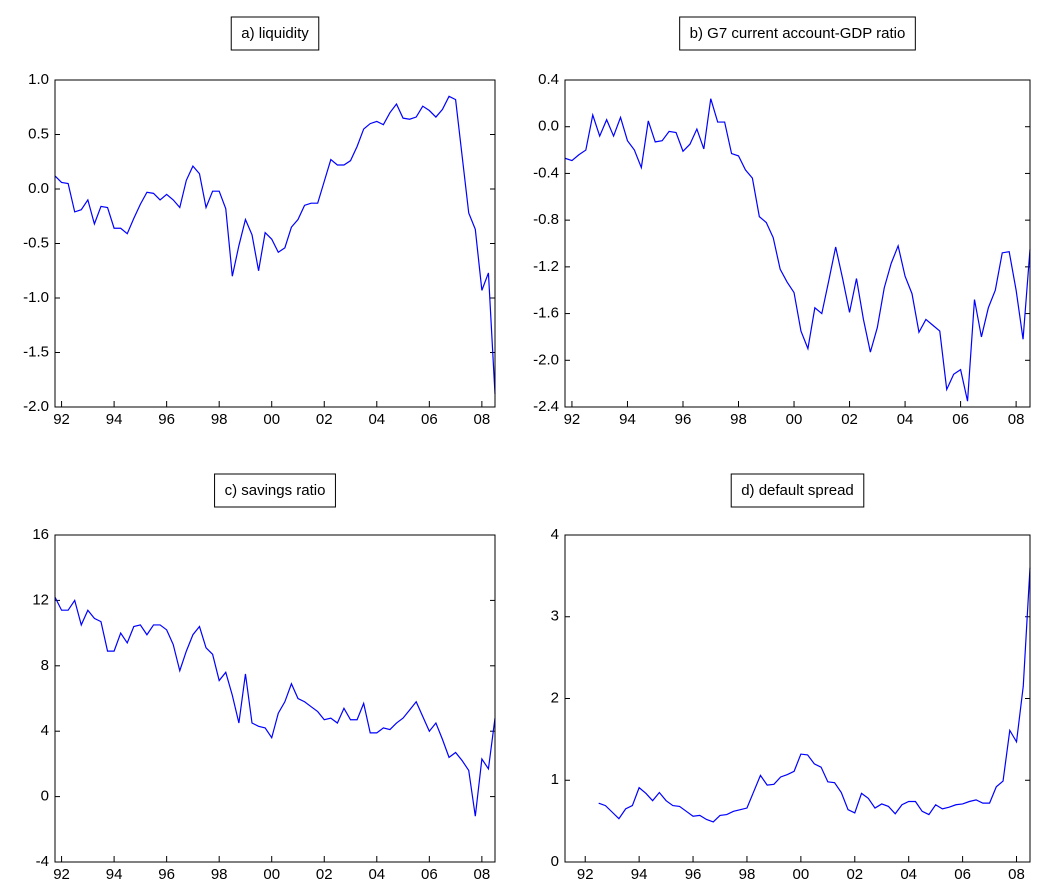 This screenshot has width=1038, height=896. Describe the element at coordinates (546, 266) in the screenshot. I see `y-tick-label: -1.2` at that location.